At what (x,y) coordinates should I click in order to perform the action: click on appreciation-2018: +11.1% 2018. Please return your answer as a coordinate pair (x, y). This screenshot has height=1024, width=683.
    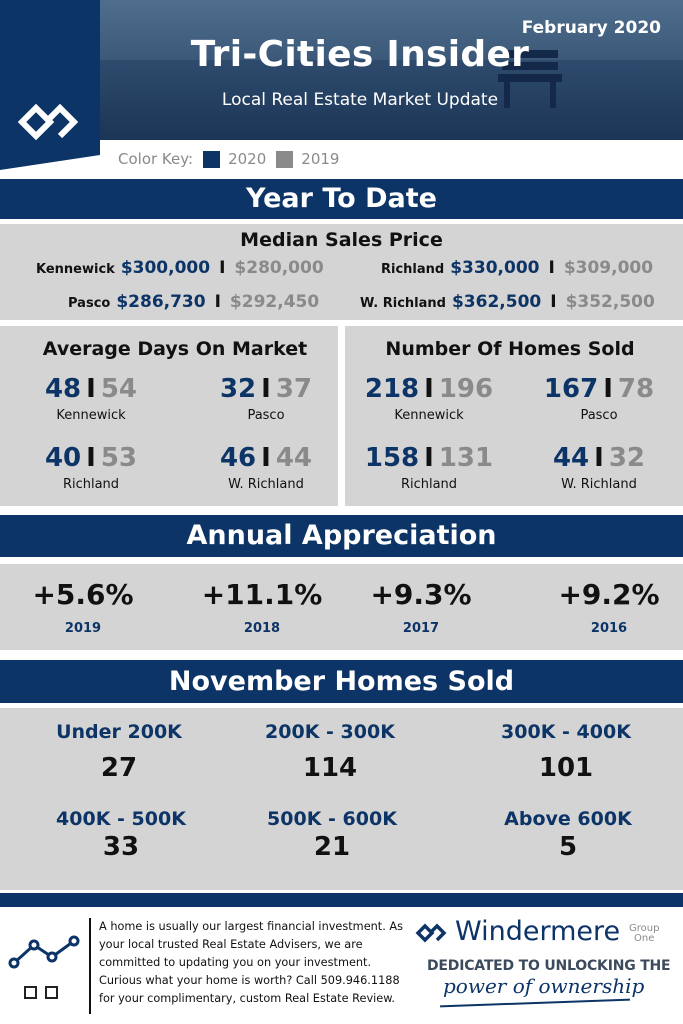
    Looking at the image, I should click on (262, 607).